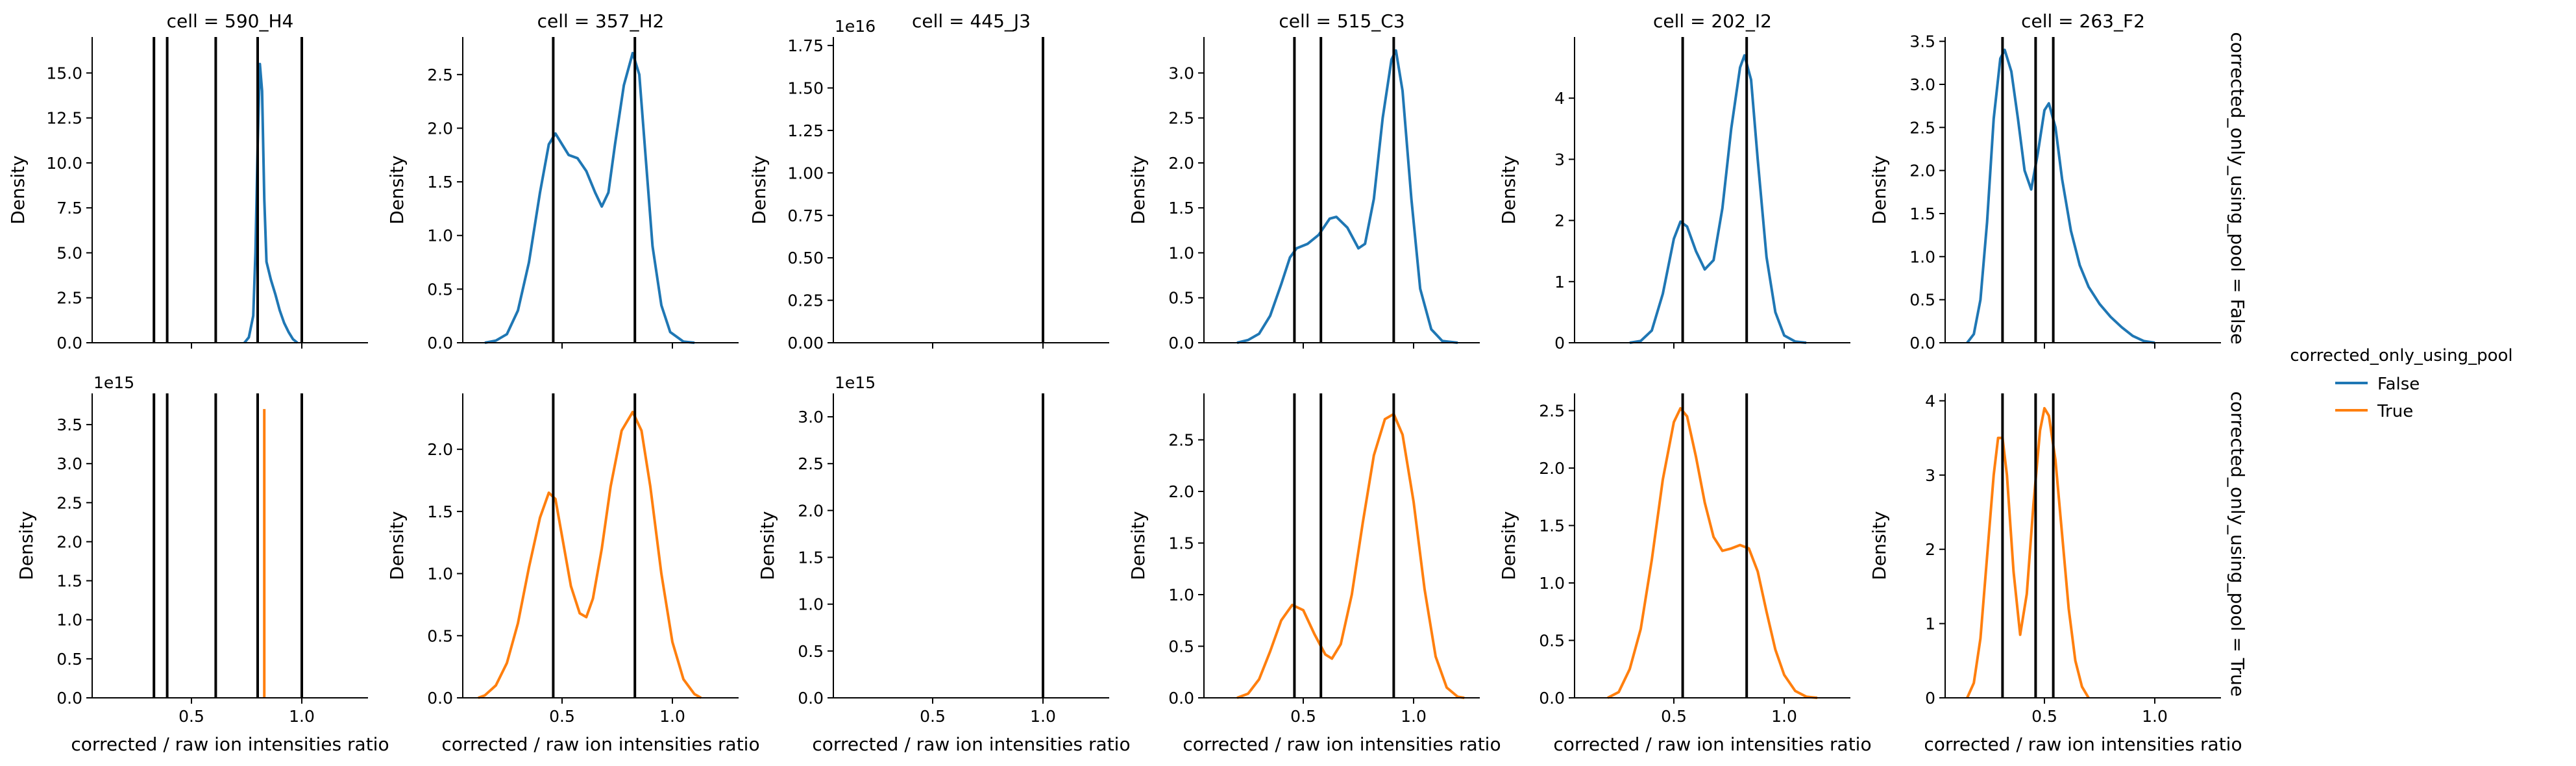 This screenshot has width=2576, height=766. I want to click on y-tick-label: 5.0, so click(69, 252).